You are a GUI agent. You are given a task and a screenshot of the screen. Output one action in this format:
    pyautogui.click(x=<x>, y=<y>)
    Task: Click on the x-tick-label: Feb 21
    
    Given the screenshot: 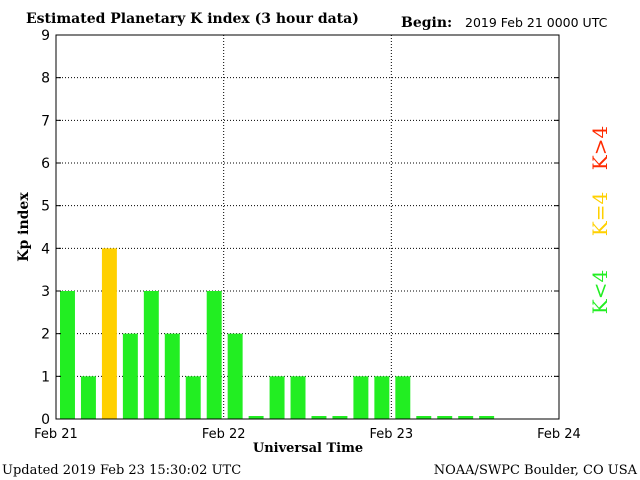 What is the action you would take?
    pyautogui.click(x=56, y=434)
    